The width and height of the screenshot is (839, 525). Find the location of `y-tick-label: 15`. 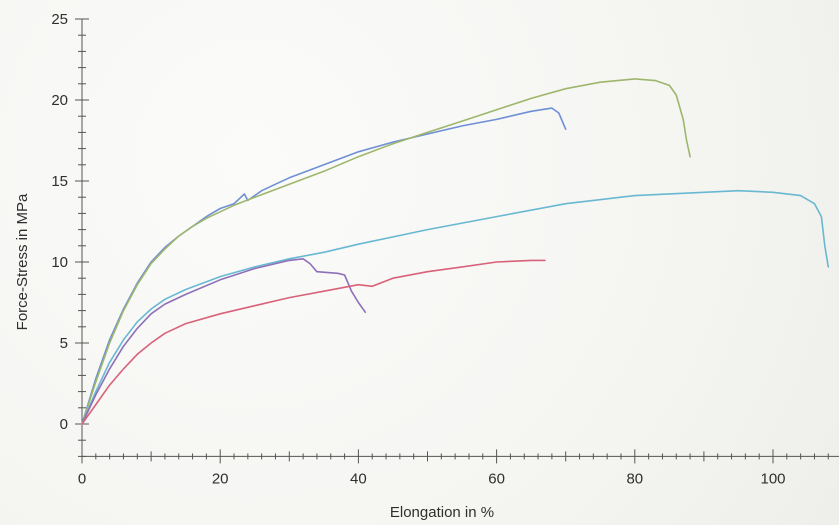

y-tick-label: 15 is located at coordinates (59, 181).